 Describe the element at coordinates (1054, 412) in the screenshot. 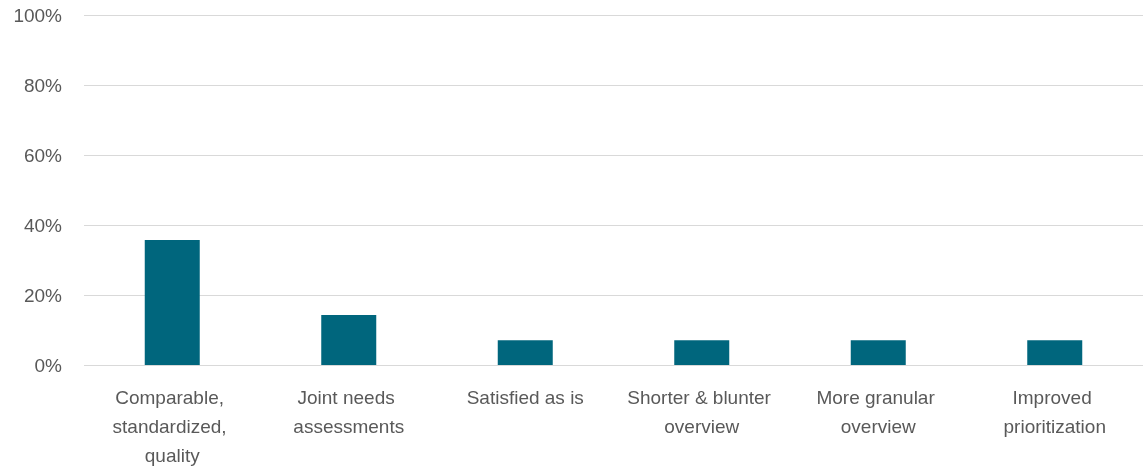

I see `x-tick-label: Improved prioritization` at that location.